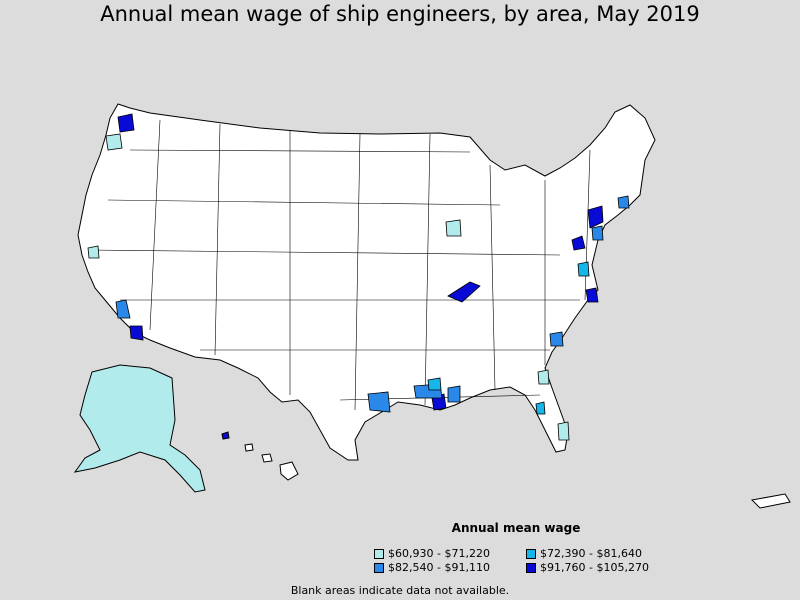 The image size is (800, 600). I want to click on legend-label-2: $82,540 - $91,110, so click(439, 567).